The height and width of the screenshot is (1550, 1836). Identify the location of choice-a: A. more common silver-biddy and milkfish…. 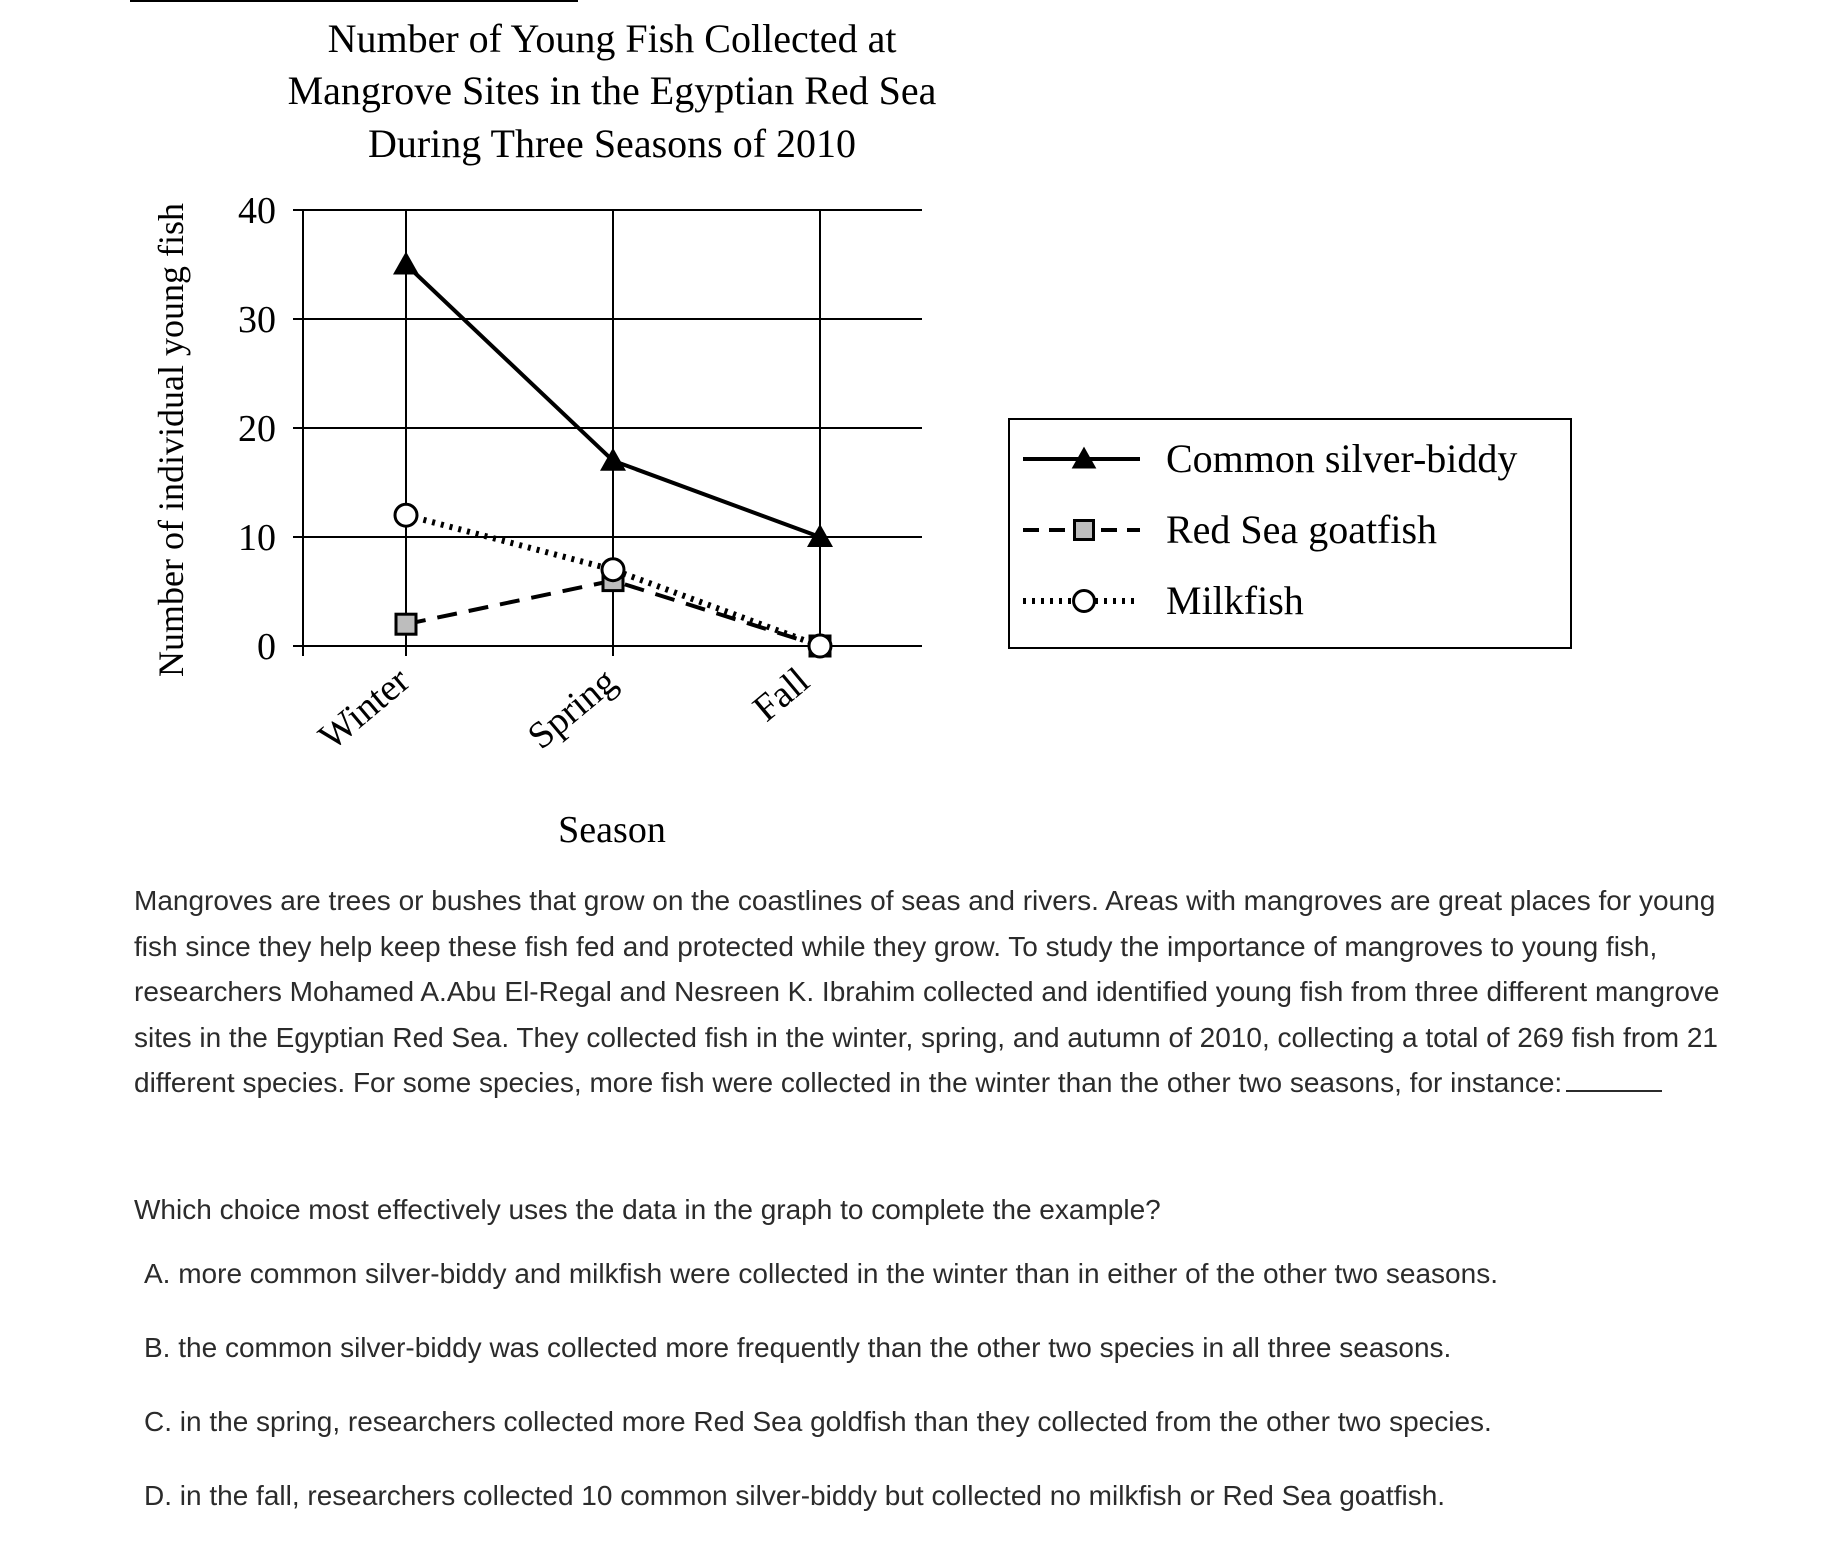
(821, 1273).